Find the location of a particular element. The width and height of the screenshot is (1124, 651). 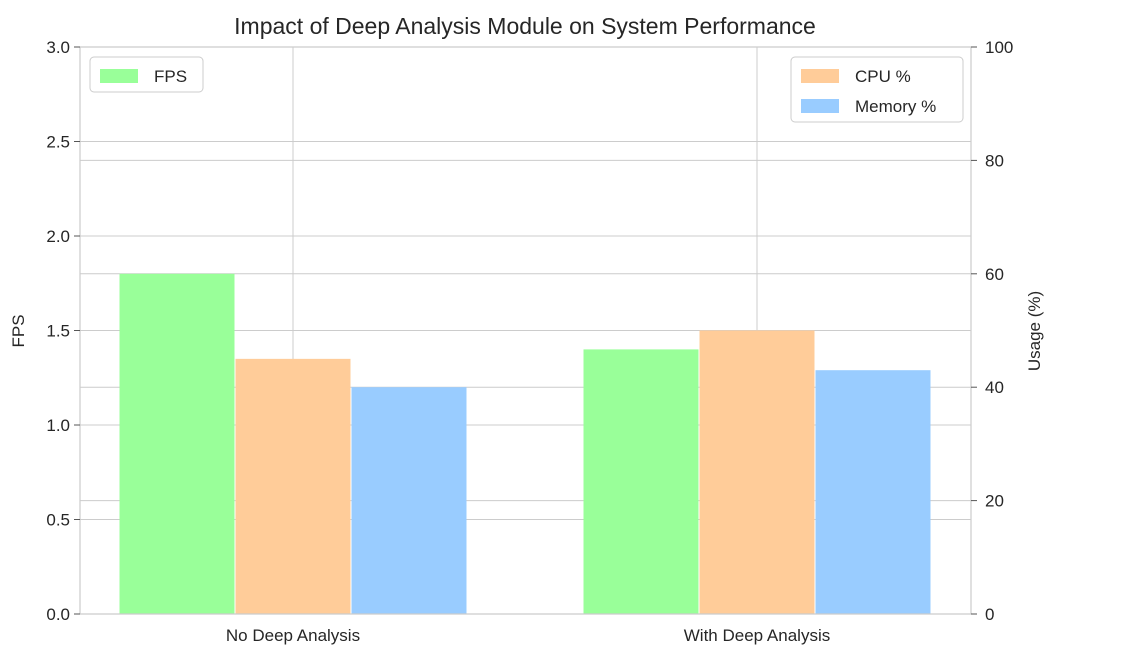

legend-label-0: FPS is located at coordinates (170, 76).